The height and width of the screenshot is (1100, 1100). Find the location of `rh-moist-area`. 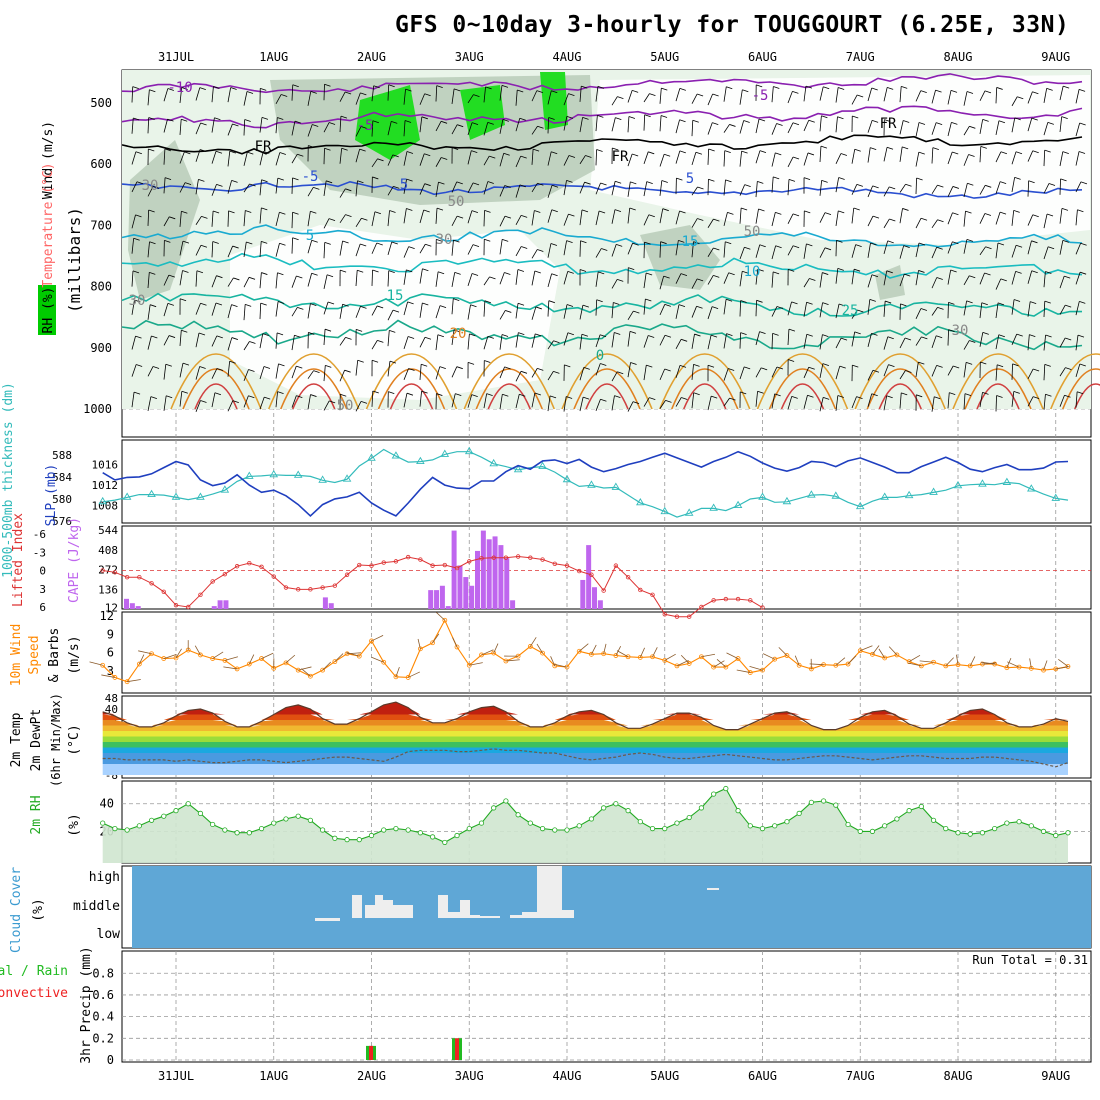

rh-moist-area is located at coordinates (432, 140).